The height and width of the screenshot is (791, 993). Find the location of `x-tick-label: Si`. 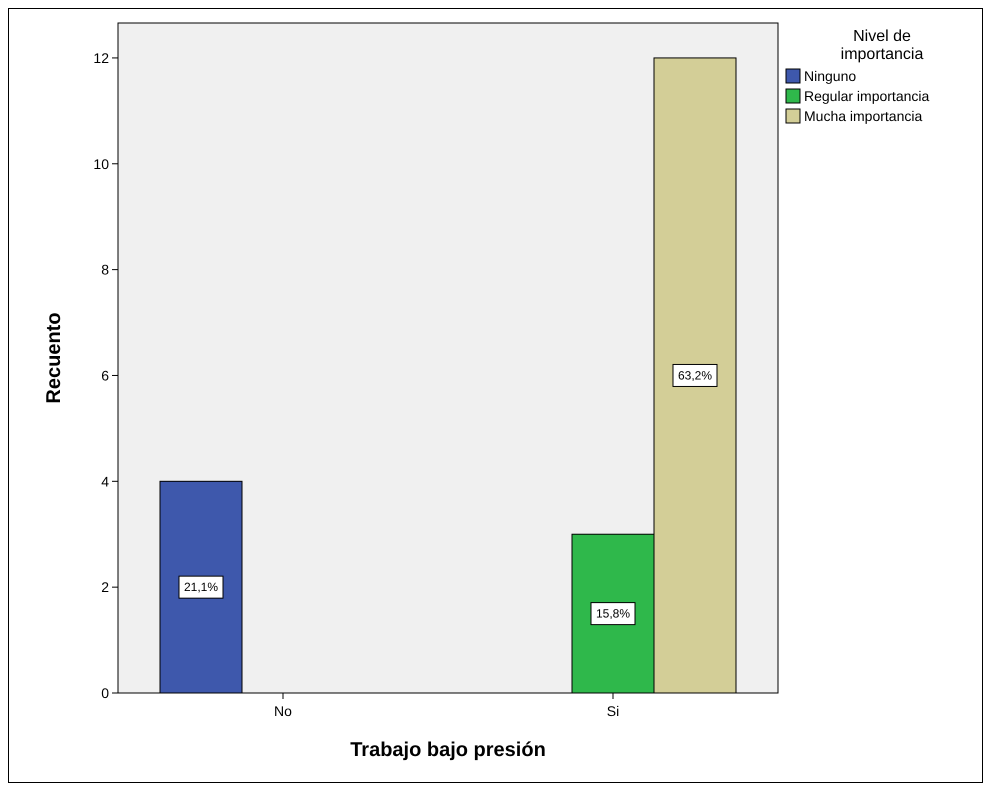

x-tick-label: Si is located at coordinates (613, 711).